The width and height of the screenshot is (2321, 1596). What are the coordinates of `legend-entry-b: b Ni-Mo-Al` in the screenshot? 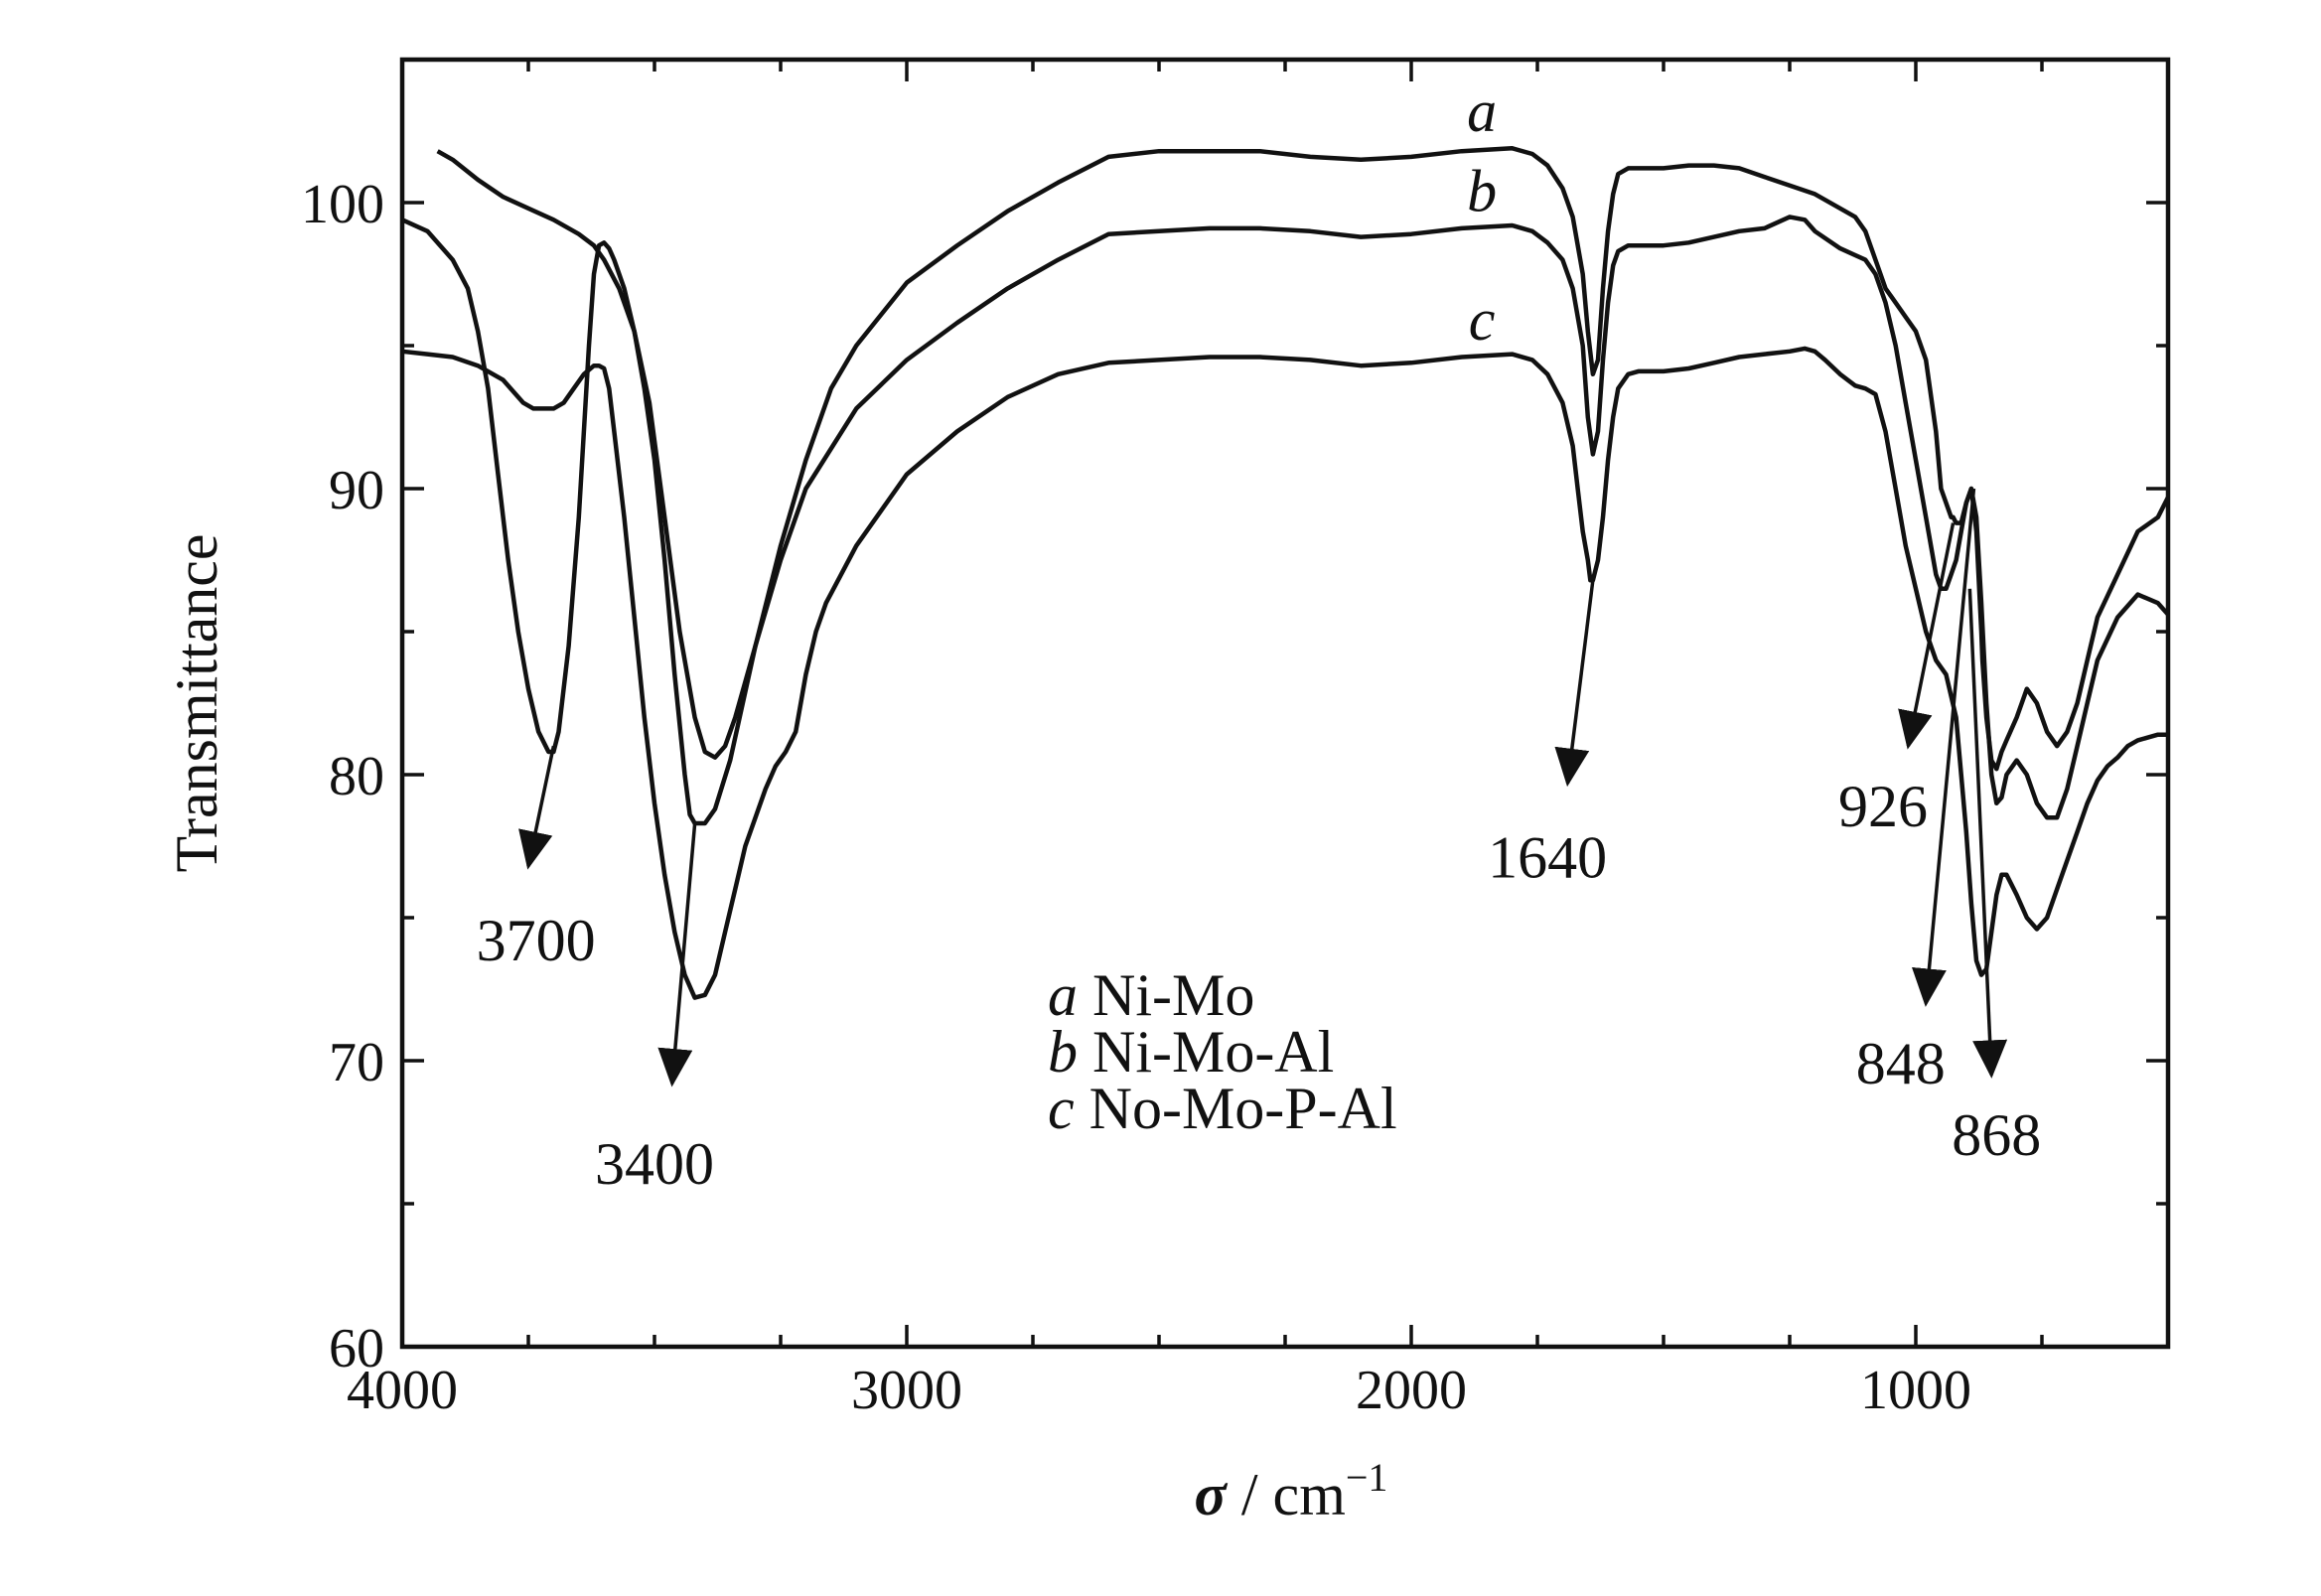 It's located at (1191, 1052).